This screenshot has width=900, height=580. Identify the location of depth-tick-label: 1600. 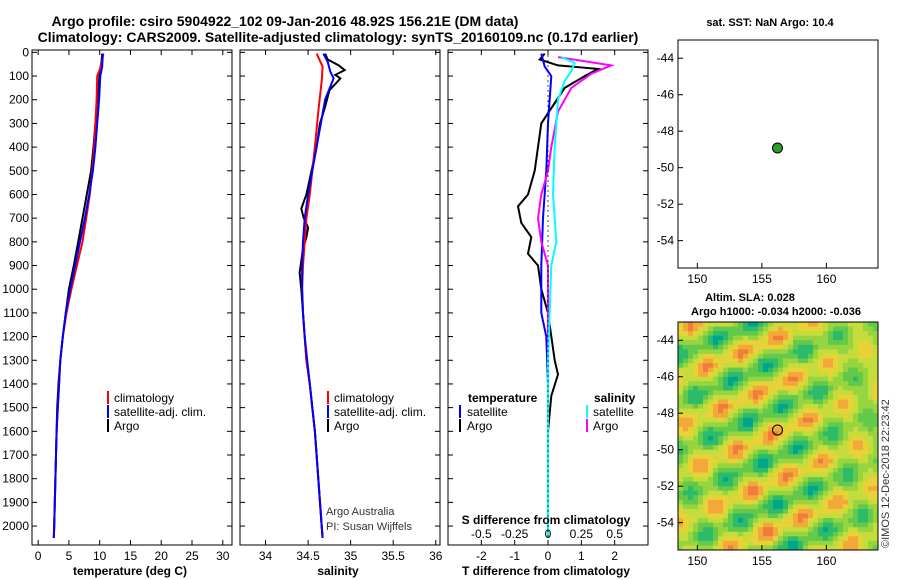
(15, 431).